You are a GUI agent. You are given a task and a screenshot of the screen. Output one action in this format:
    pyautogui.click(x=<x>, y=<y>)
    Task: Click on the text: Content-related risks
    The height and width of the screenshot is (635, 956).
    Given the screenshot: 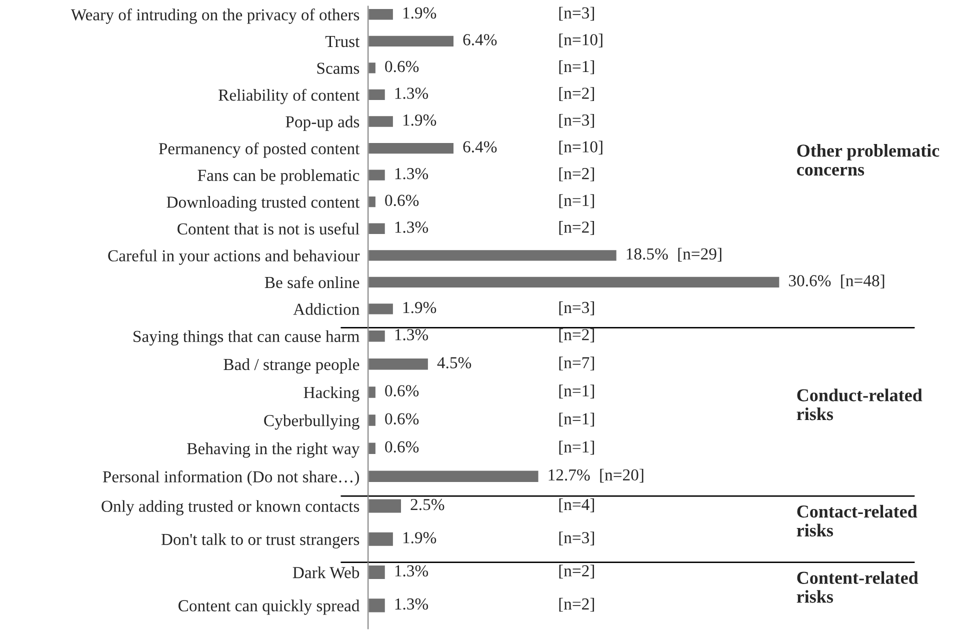 What is the action you would take?
    pyautogui.click(x=857, y=587)
    